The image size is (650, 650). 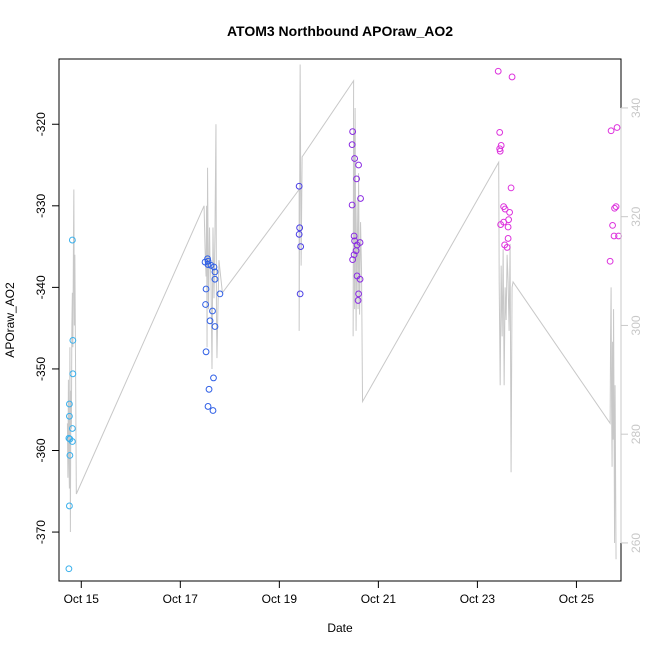 What do you see at coordinates (41, 450) in the screenshot?
I see `y-tick-label: -360` at bounding box center [41, 450].